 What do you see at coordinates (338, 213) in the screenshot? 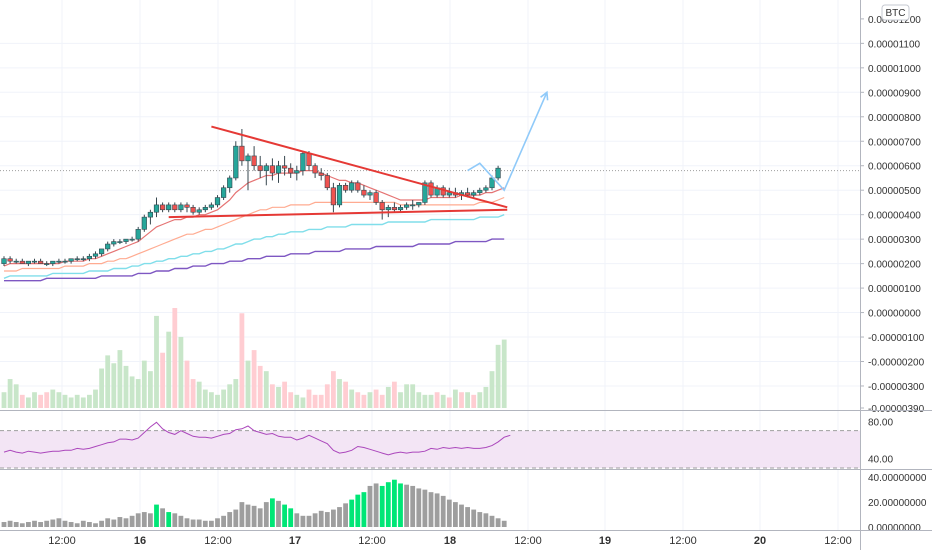
I see `lower-trendline` at bounding box center [338, 213].